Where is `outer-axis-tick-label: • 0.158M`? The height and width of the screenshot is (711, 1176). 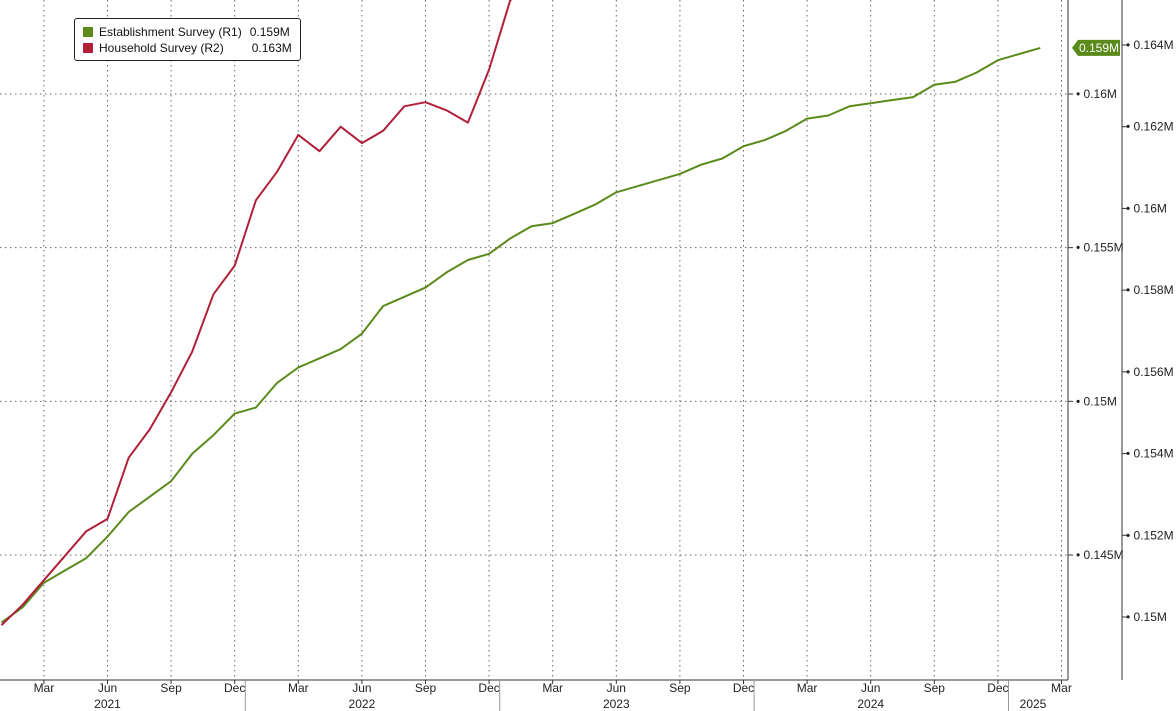
outer-axis-tick-label: • 0.158M is located at coordinates (1150, 290).